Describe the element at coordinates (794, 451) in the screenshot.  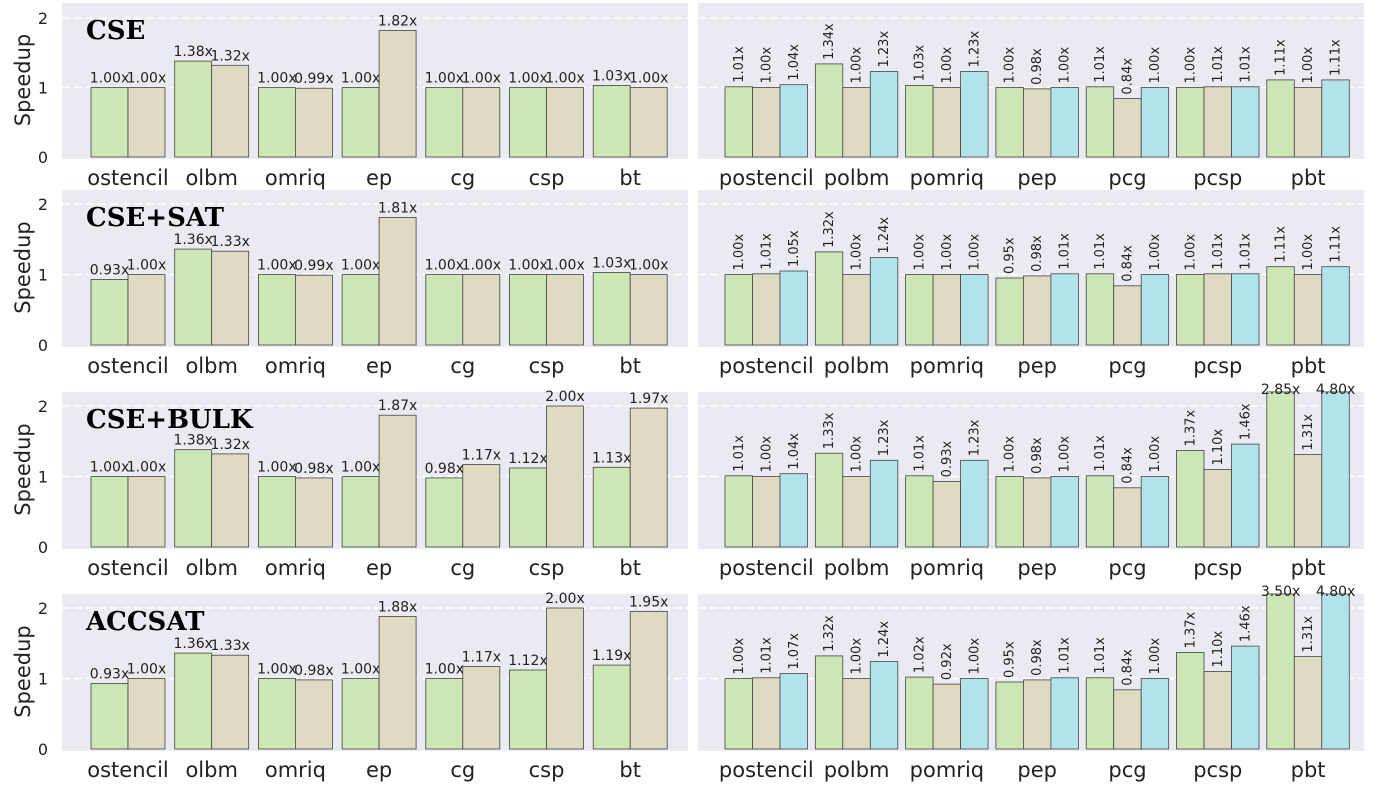
I see `data-label: 1.04x` at that location.